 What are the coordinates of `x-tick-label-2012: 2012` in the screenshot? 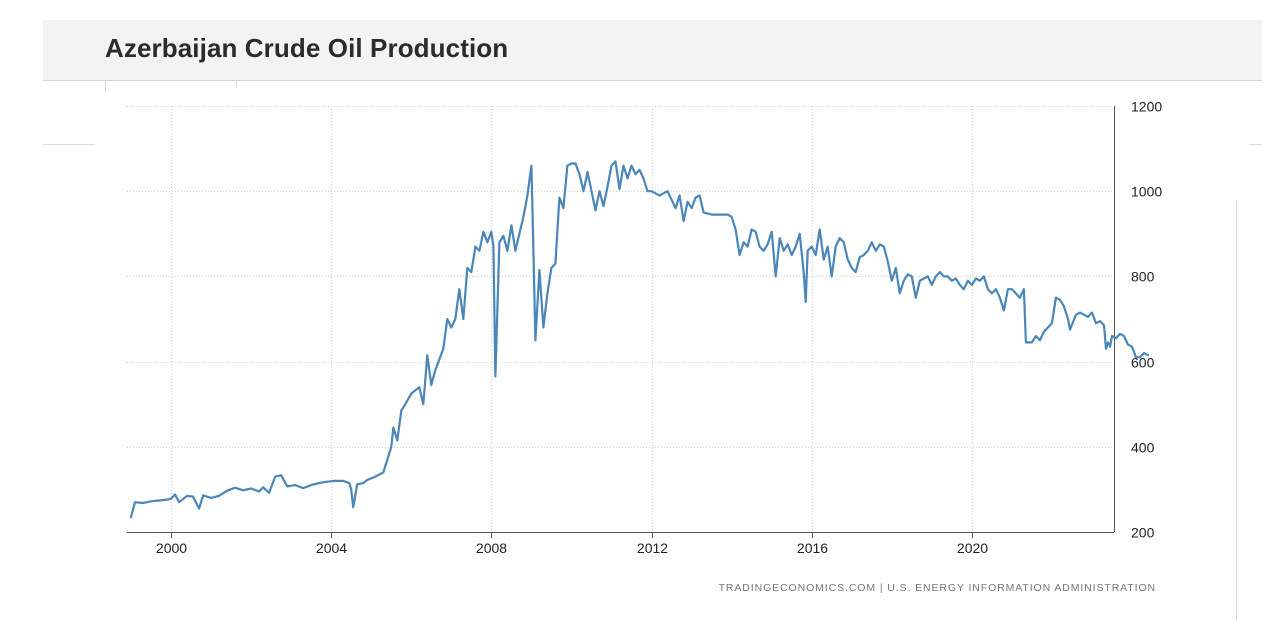 It's located at (652, 548).